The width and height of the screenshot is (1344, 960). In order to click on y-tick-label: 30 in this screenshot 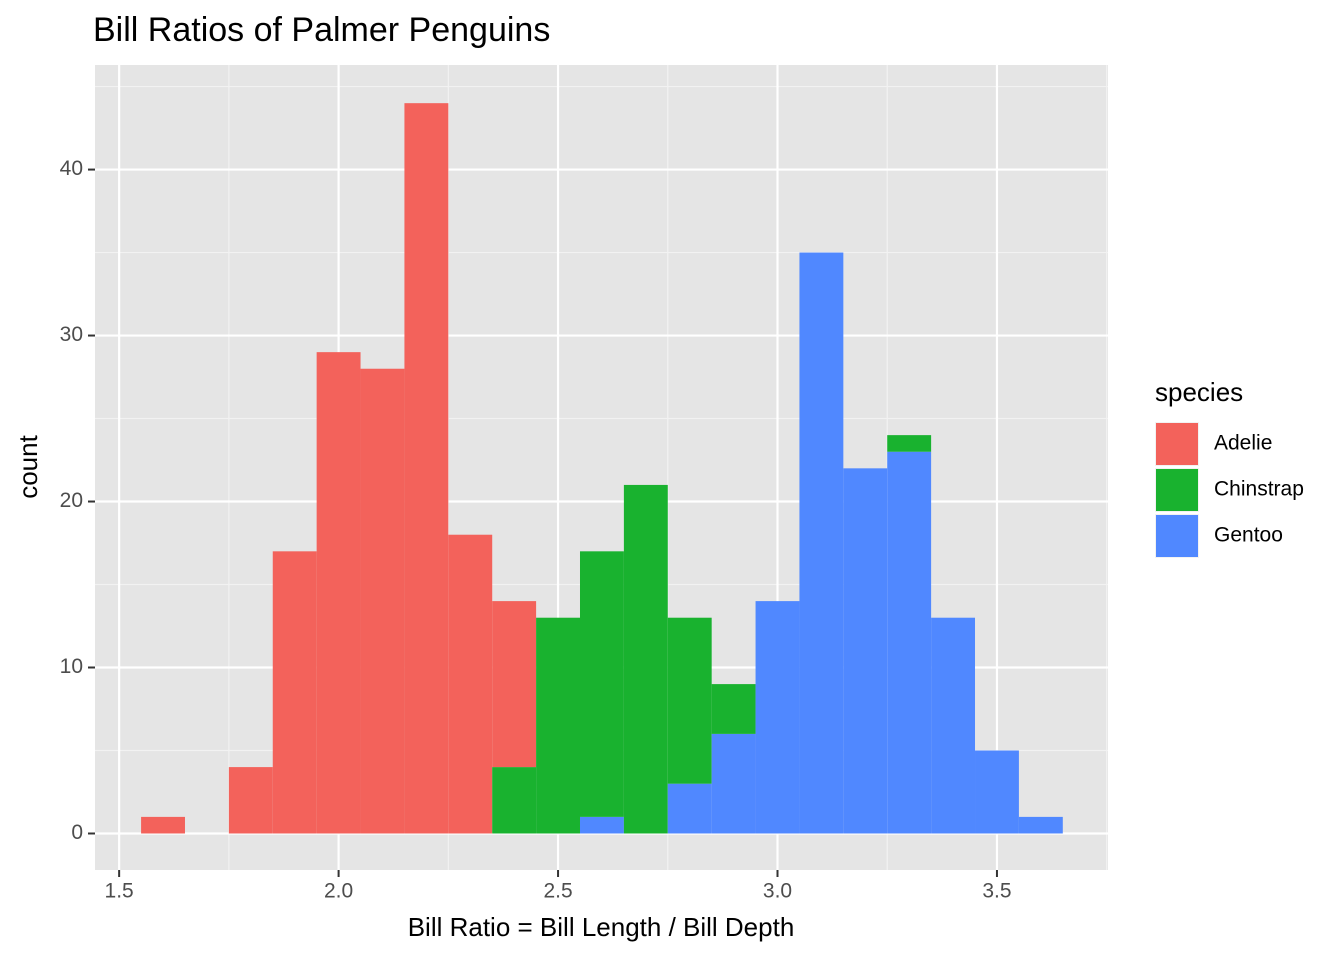, I will do `click(71, 334)`.